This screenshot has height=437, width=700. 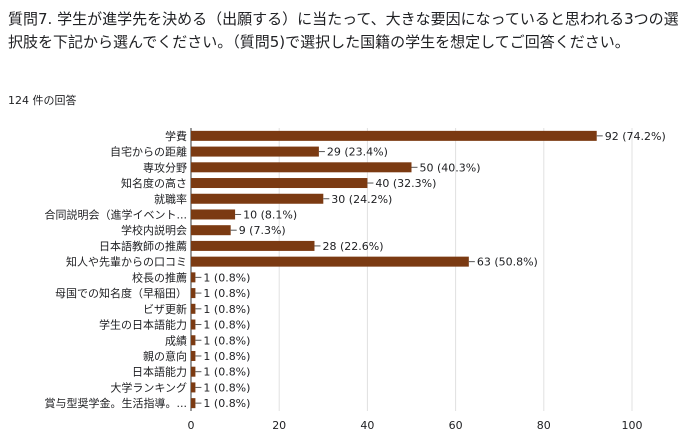 What do you see at coordinates (148, 387) in the screenshot?
I see `category-label: 大学ランキング` at bounding box center [148, 387].